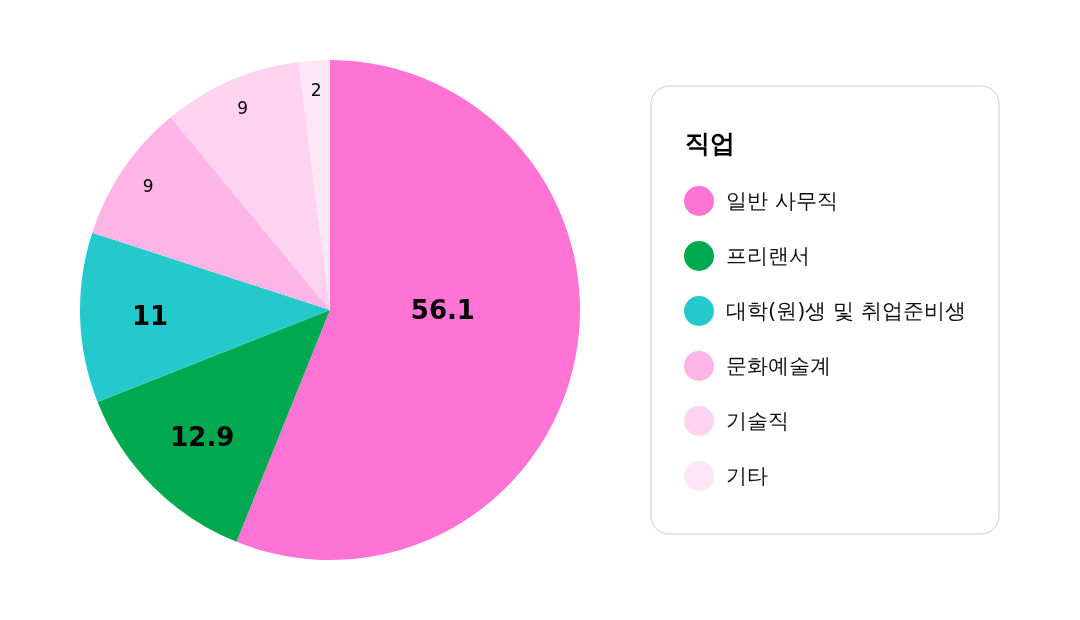 The image size is (1080, 620). I want to click on legend-title: 직업, so click(710, 143).